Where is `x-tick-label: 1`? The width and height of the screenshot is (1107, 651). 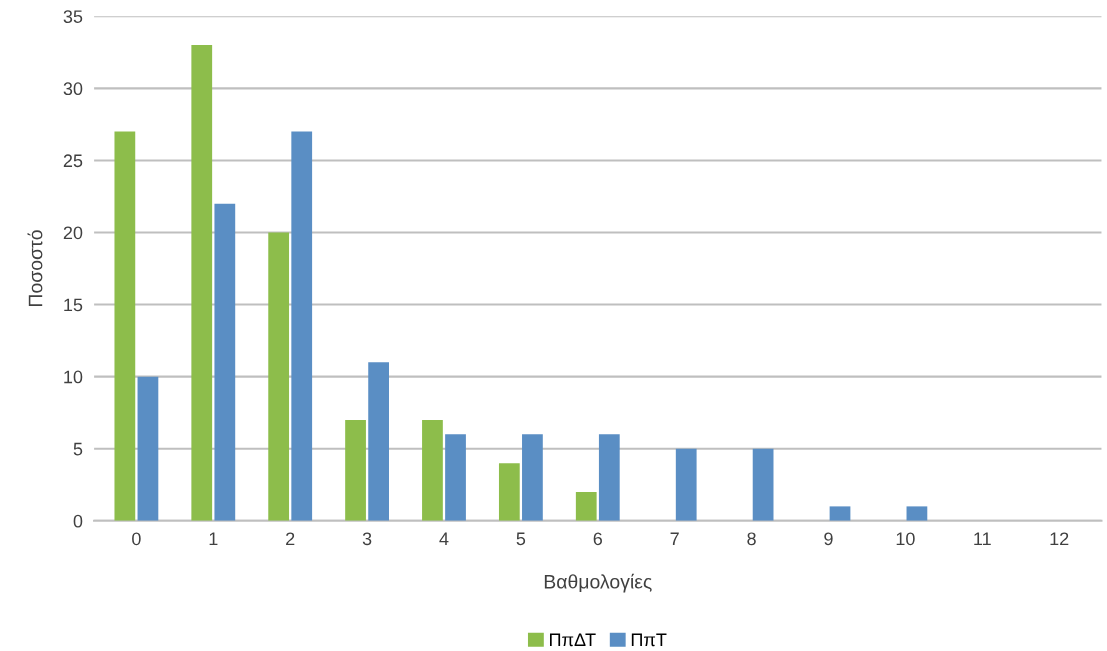
x-tick-label: 1 is located at coordinates (213, 538).